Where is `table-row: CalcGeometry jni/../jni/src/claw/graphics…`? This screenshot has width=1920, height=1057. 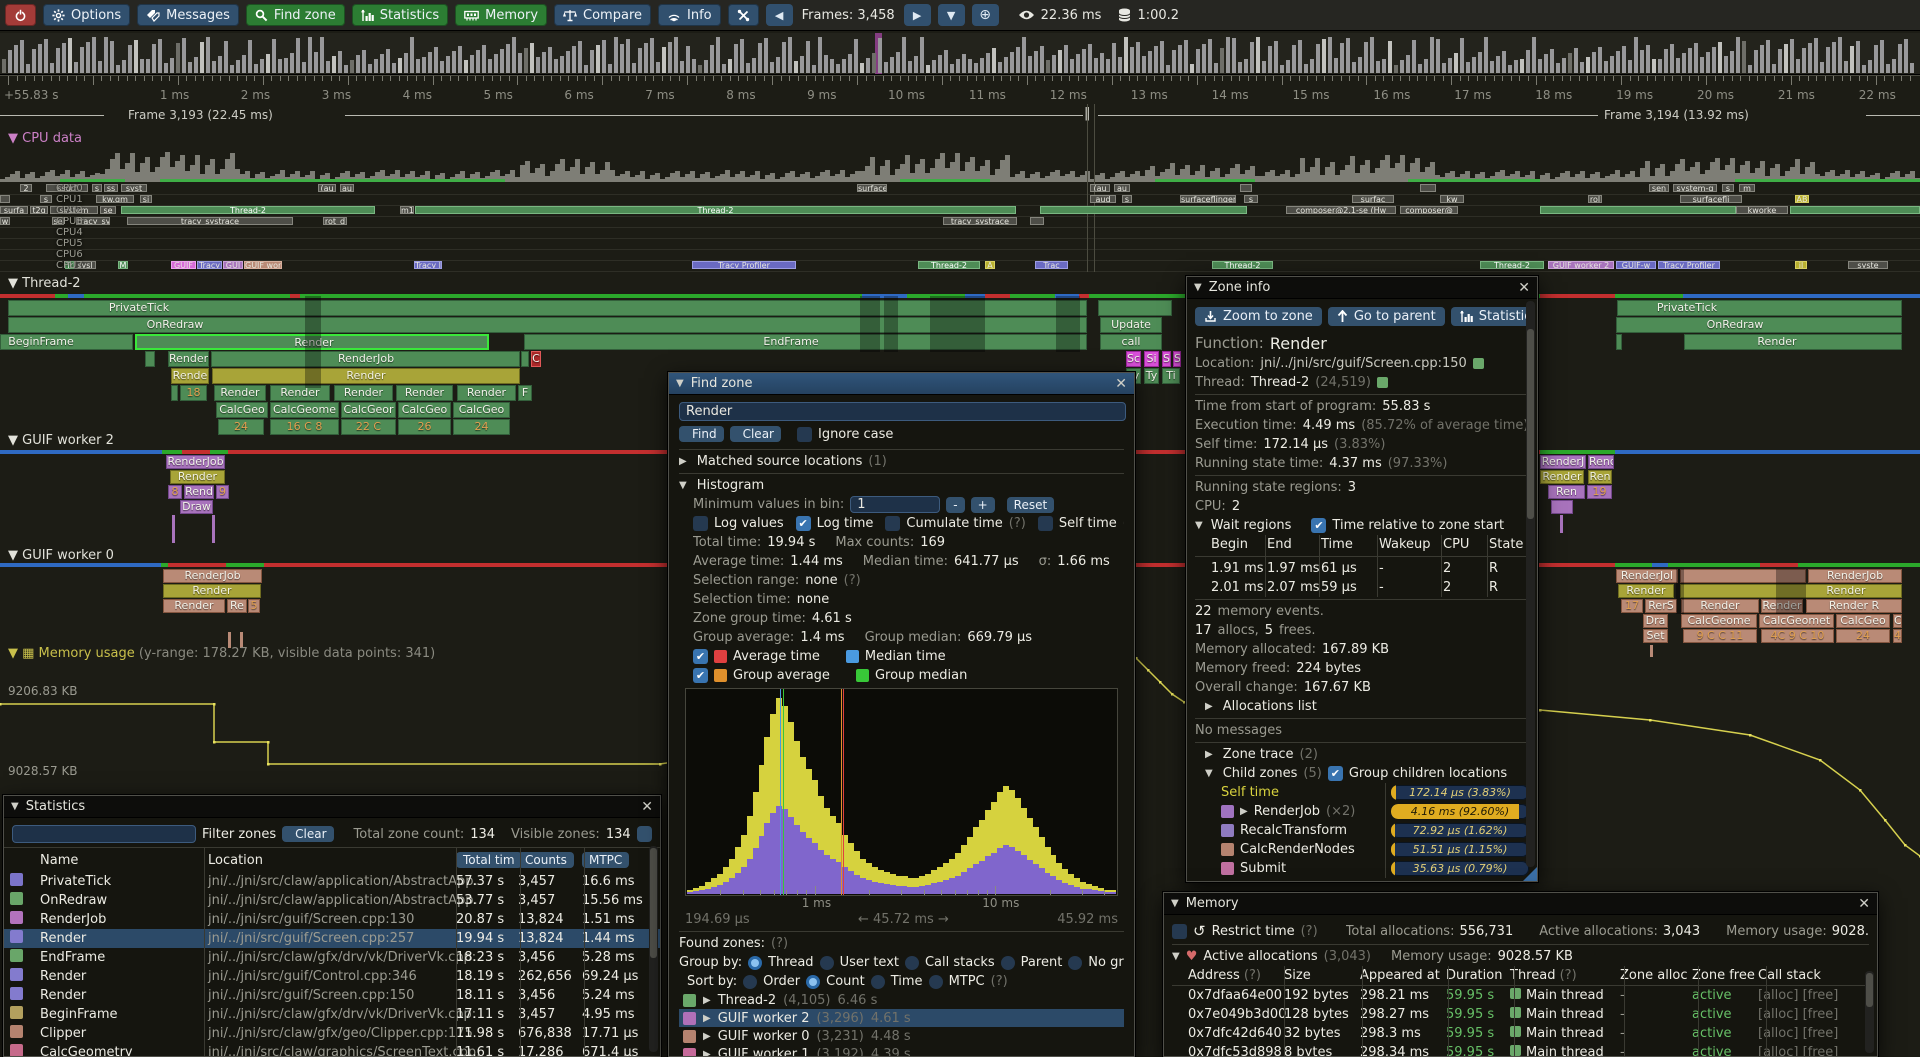
table-row: CalcGeometry jni/../jni/src/claw/graphics… is located at coordinates (332, 1049).